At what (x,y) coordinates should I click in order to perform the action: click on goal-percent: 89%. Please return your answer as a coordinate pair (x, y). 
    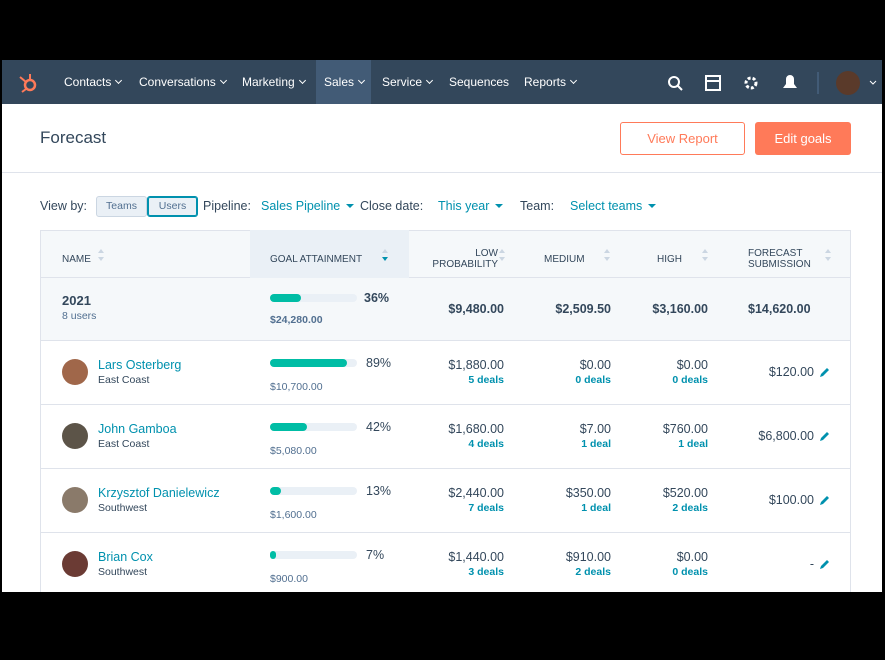
    Looking at the image, I should click on (379, 363).